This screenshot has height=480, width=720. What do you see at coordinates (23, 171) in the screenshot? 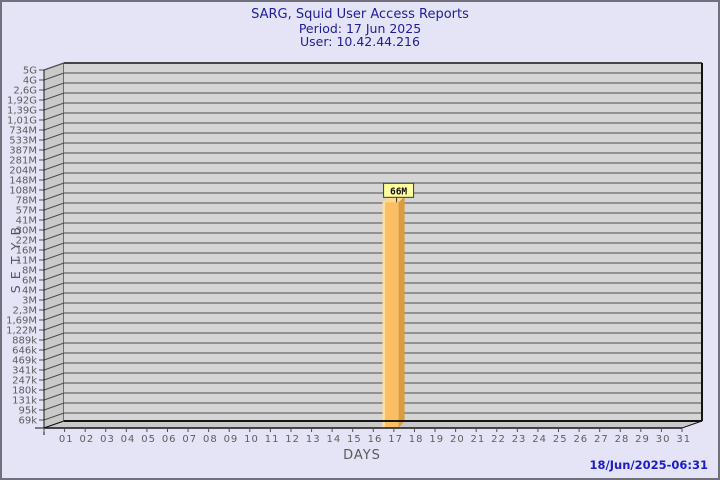
I see `y-tick-label: 204M` at bounding box center [23, 171].